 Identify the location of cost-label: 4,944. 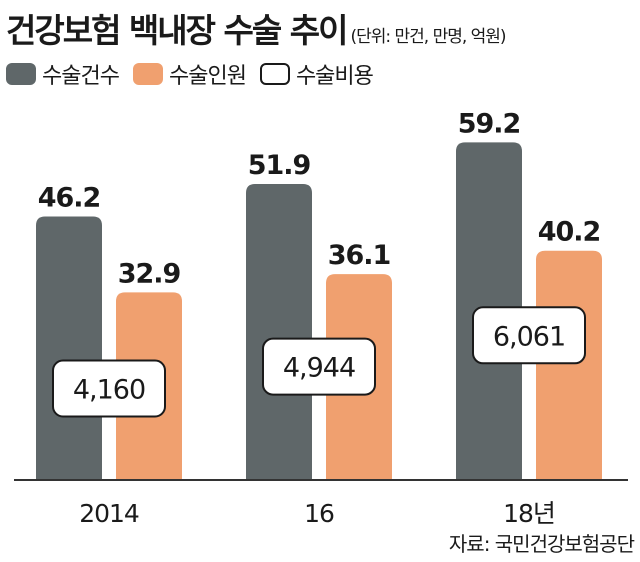
(319, 368).